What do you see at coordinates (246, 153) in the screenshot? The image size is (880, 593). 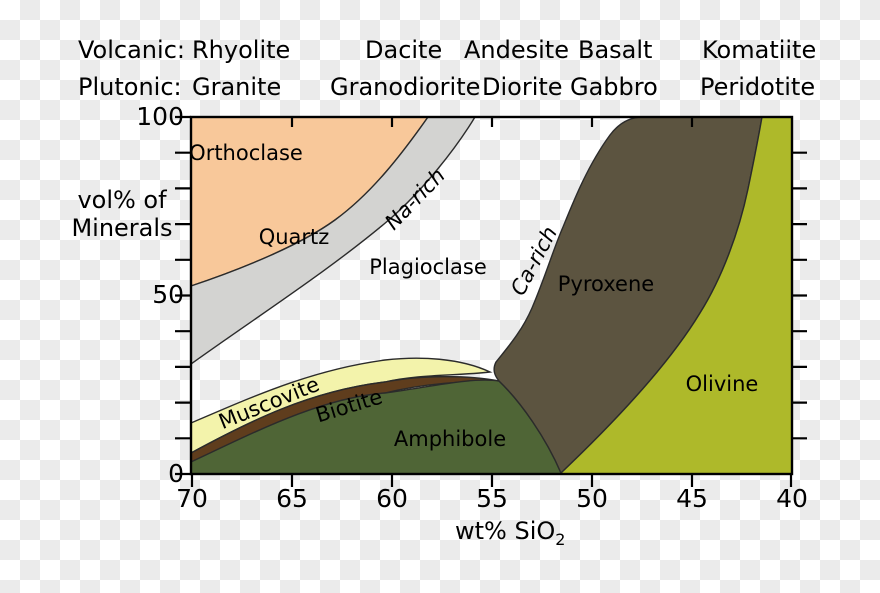 I see `orthoclase-label: Orthoclase` at bounding box center [246, 153].